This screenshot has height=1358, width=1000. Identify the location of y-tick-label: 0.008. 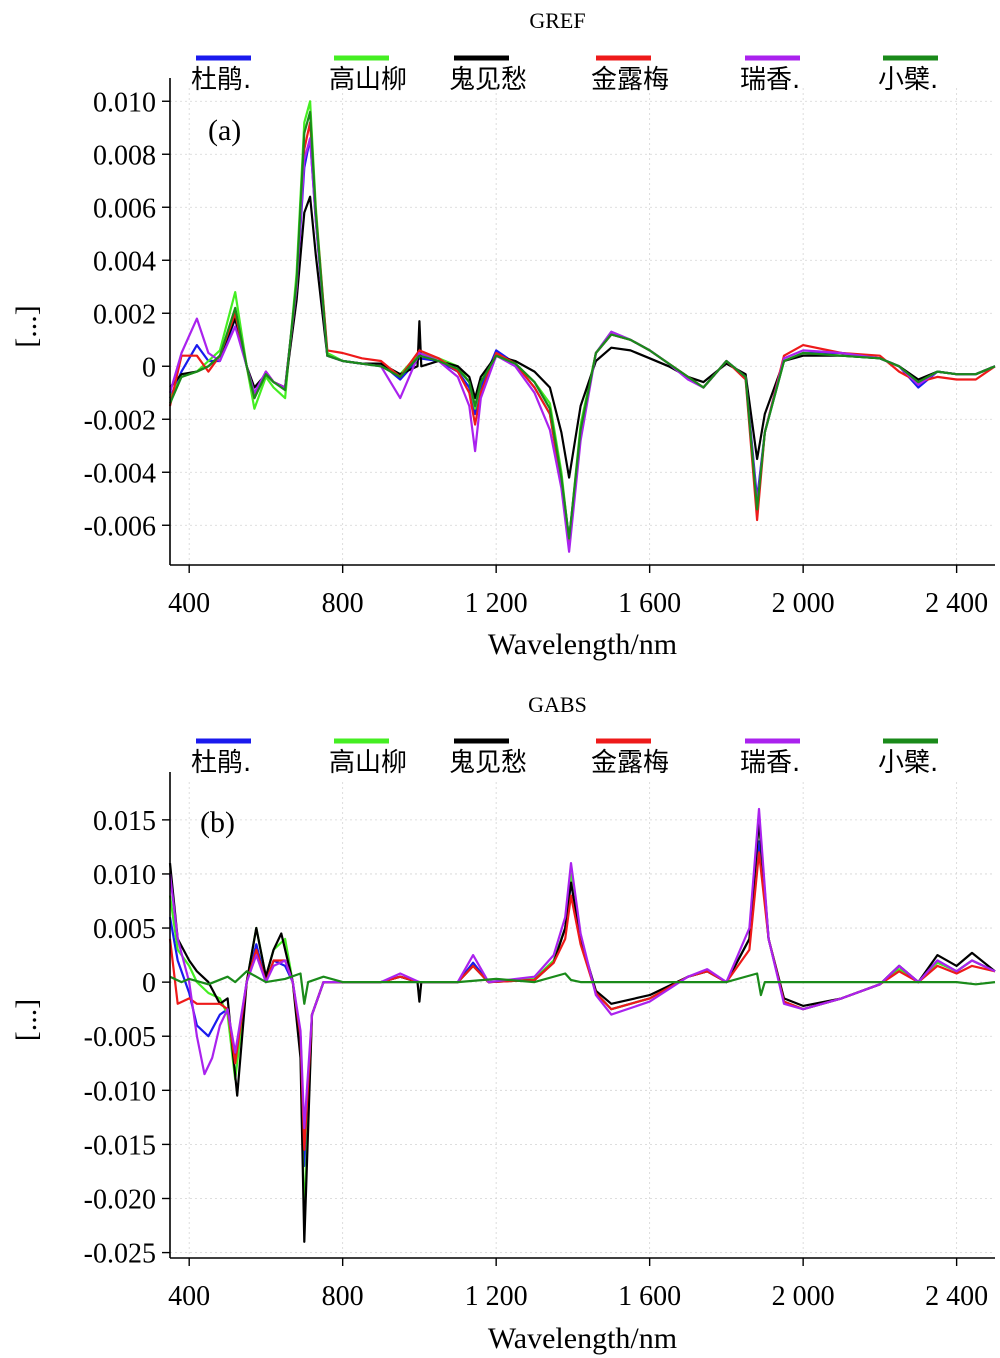
(124, 155).